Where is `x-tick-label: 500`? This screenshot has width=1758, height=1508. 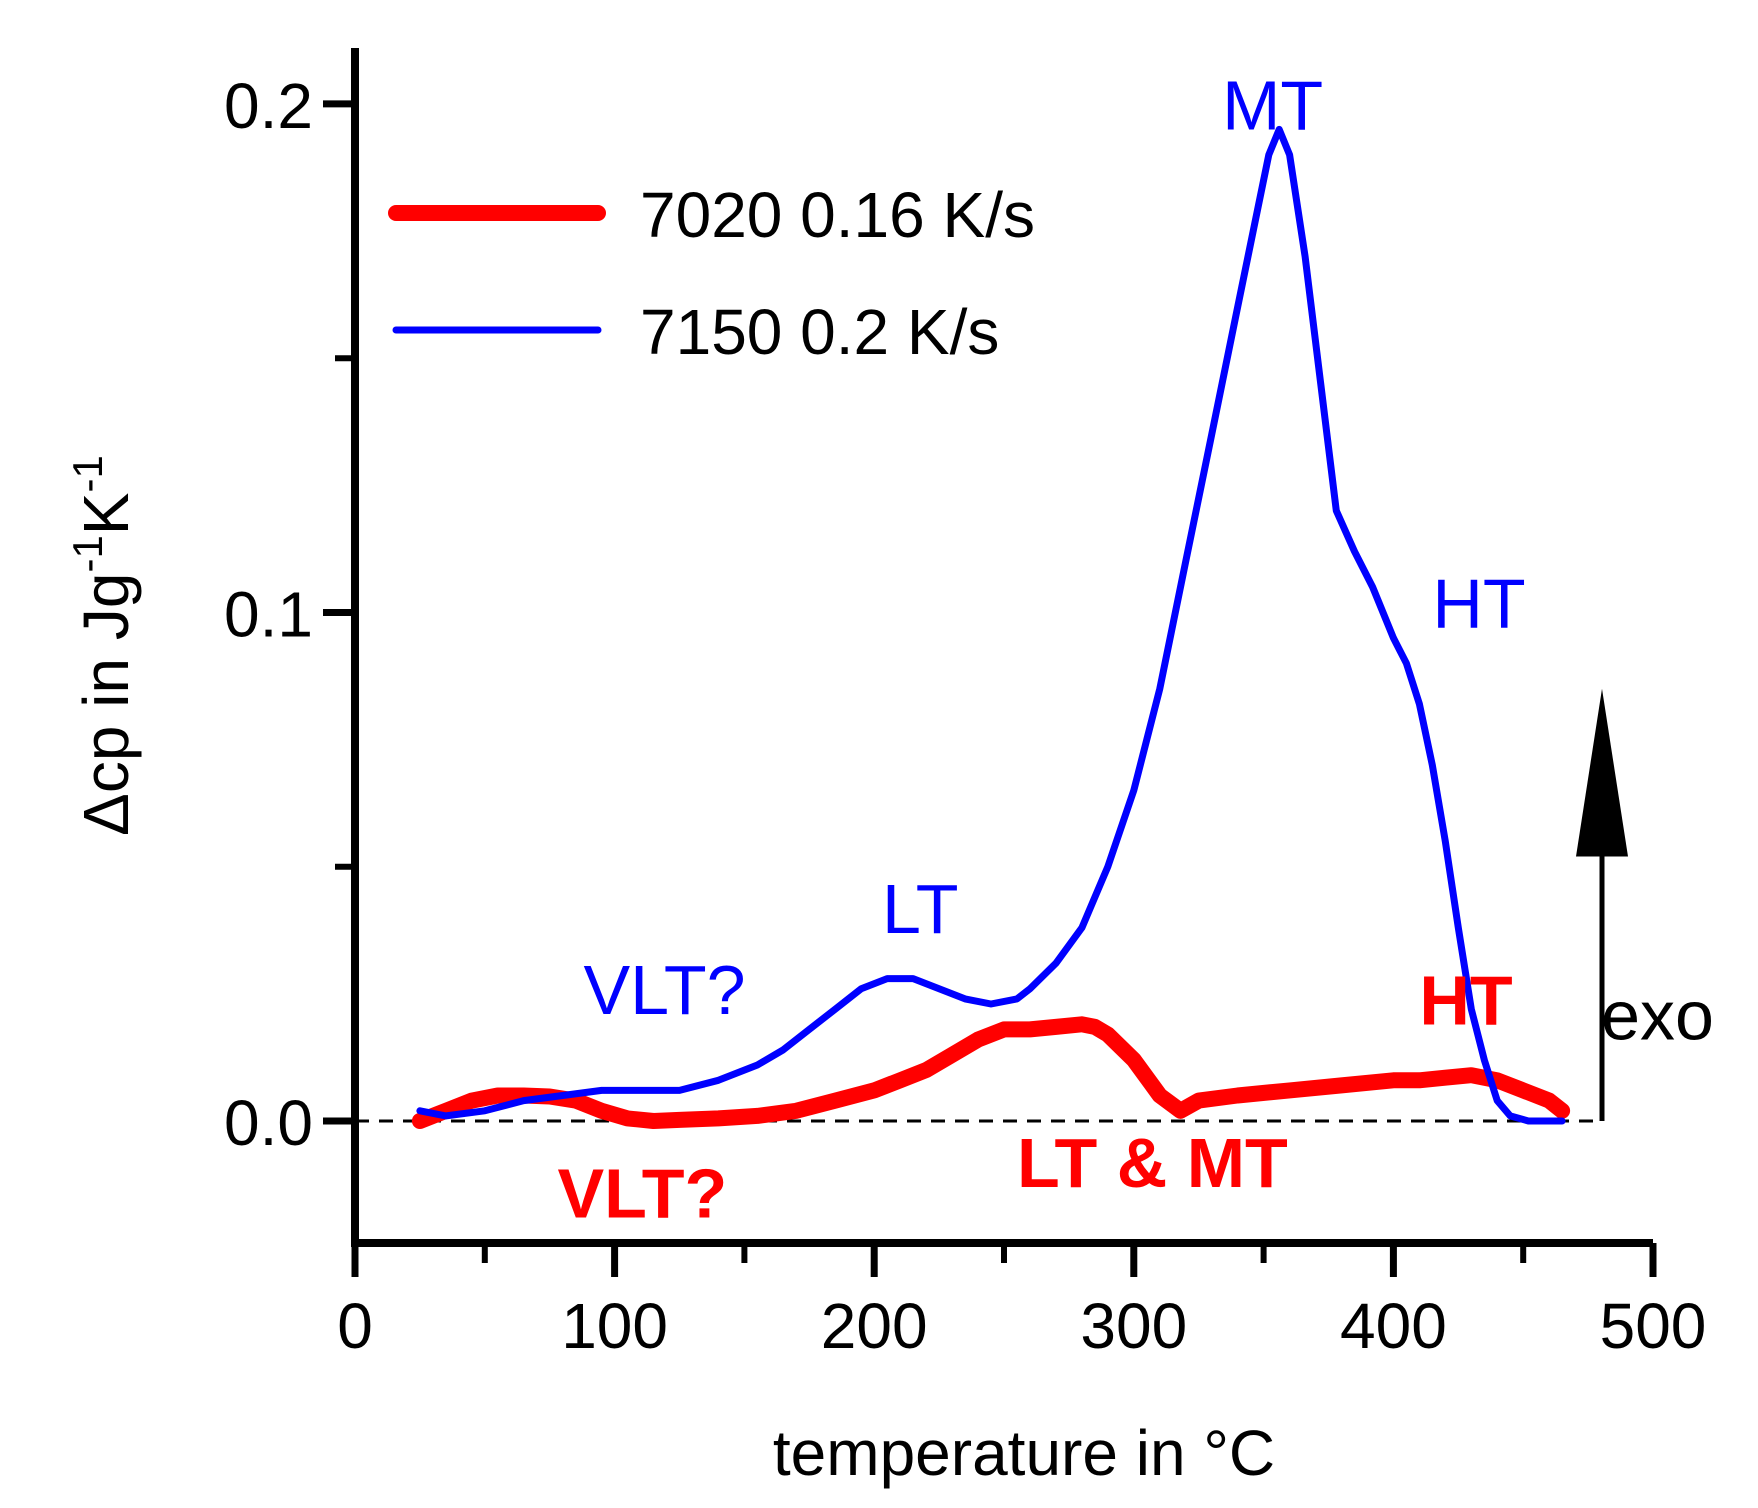 x-tick-label: 500 is located at coordinates (1653, 1326).